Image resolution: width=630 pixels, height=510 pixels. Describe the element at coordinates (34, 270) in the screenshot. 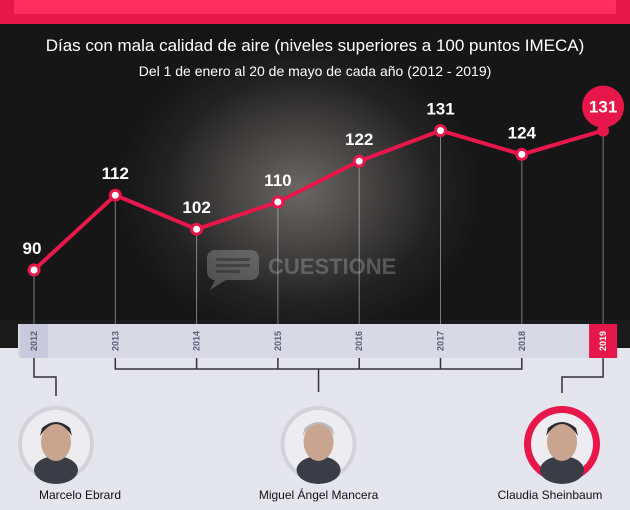

I see `data-point-2012` at that location.